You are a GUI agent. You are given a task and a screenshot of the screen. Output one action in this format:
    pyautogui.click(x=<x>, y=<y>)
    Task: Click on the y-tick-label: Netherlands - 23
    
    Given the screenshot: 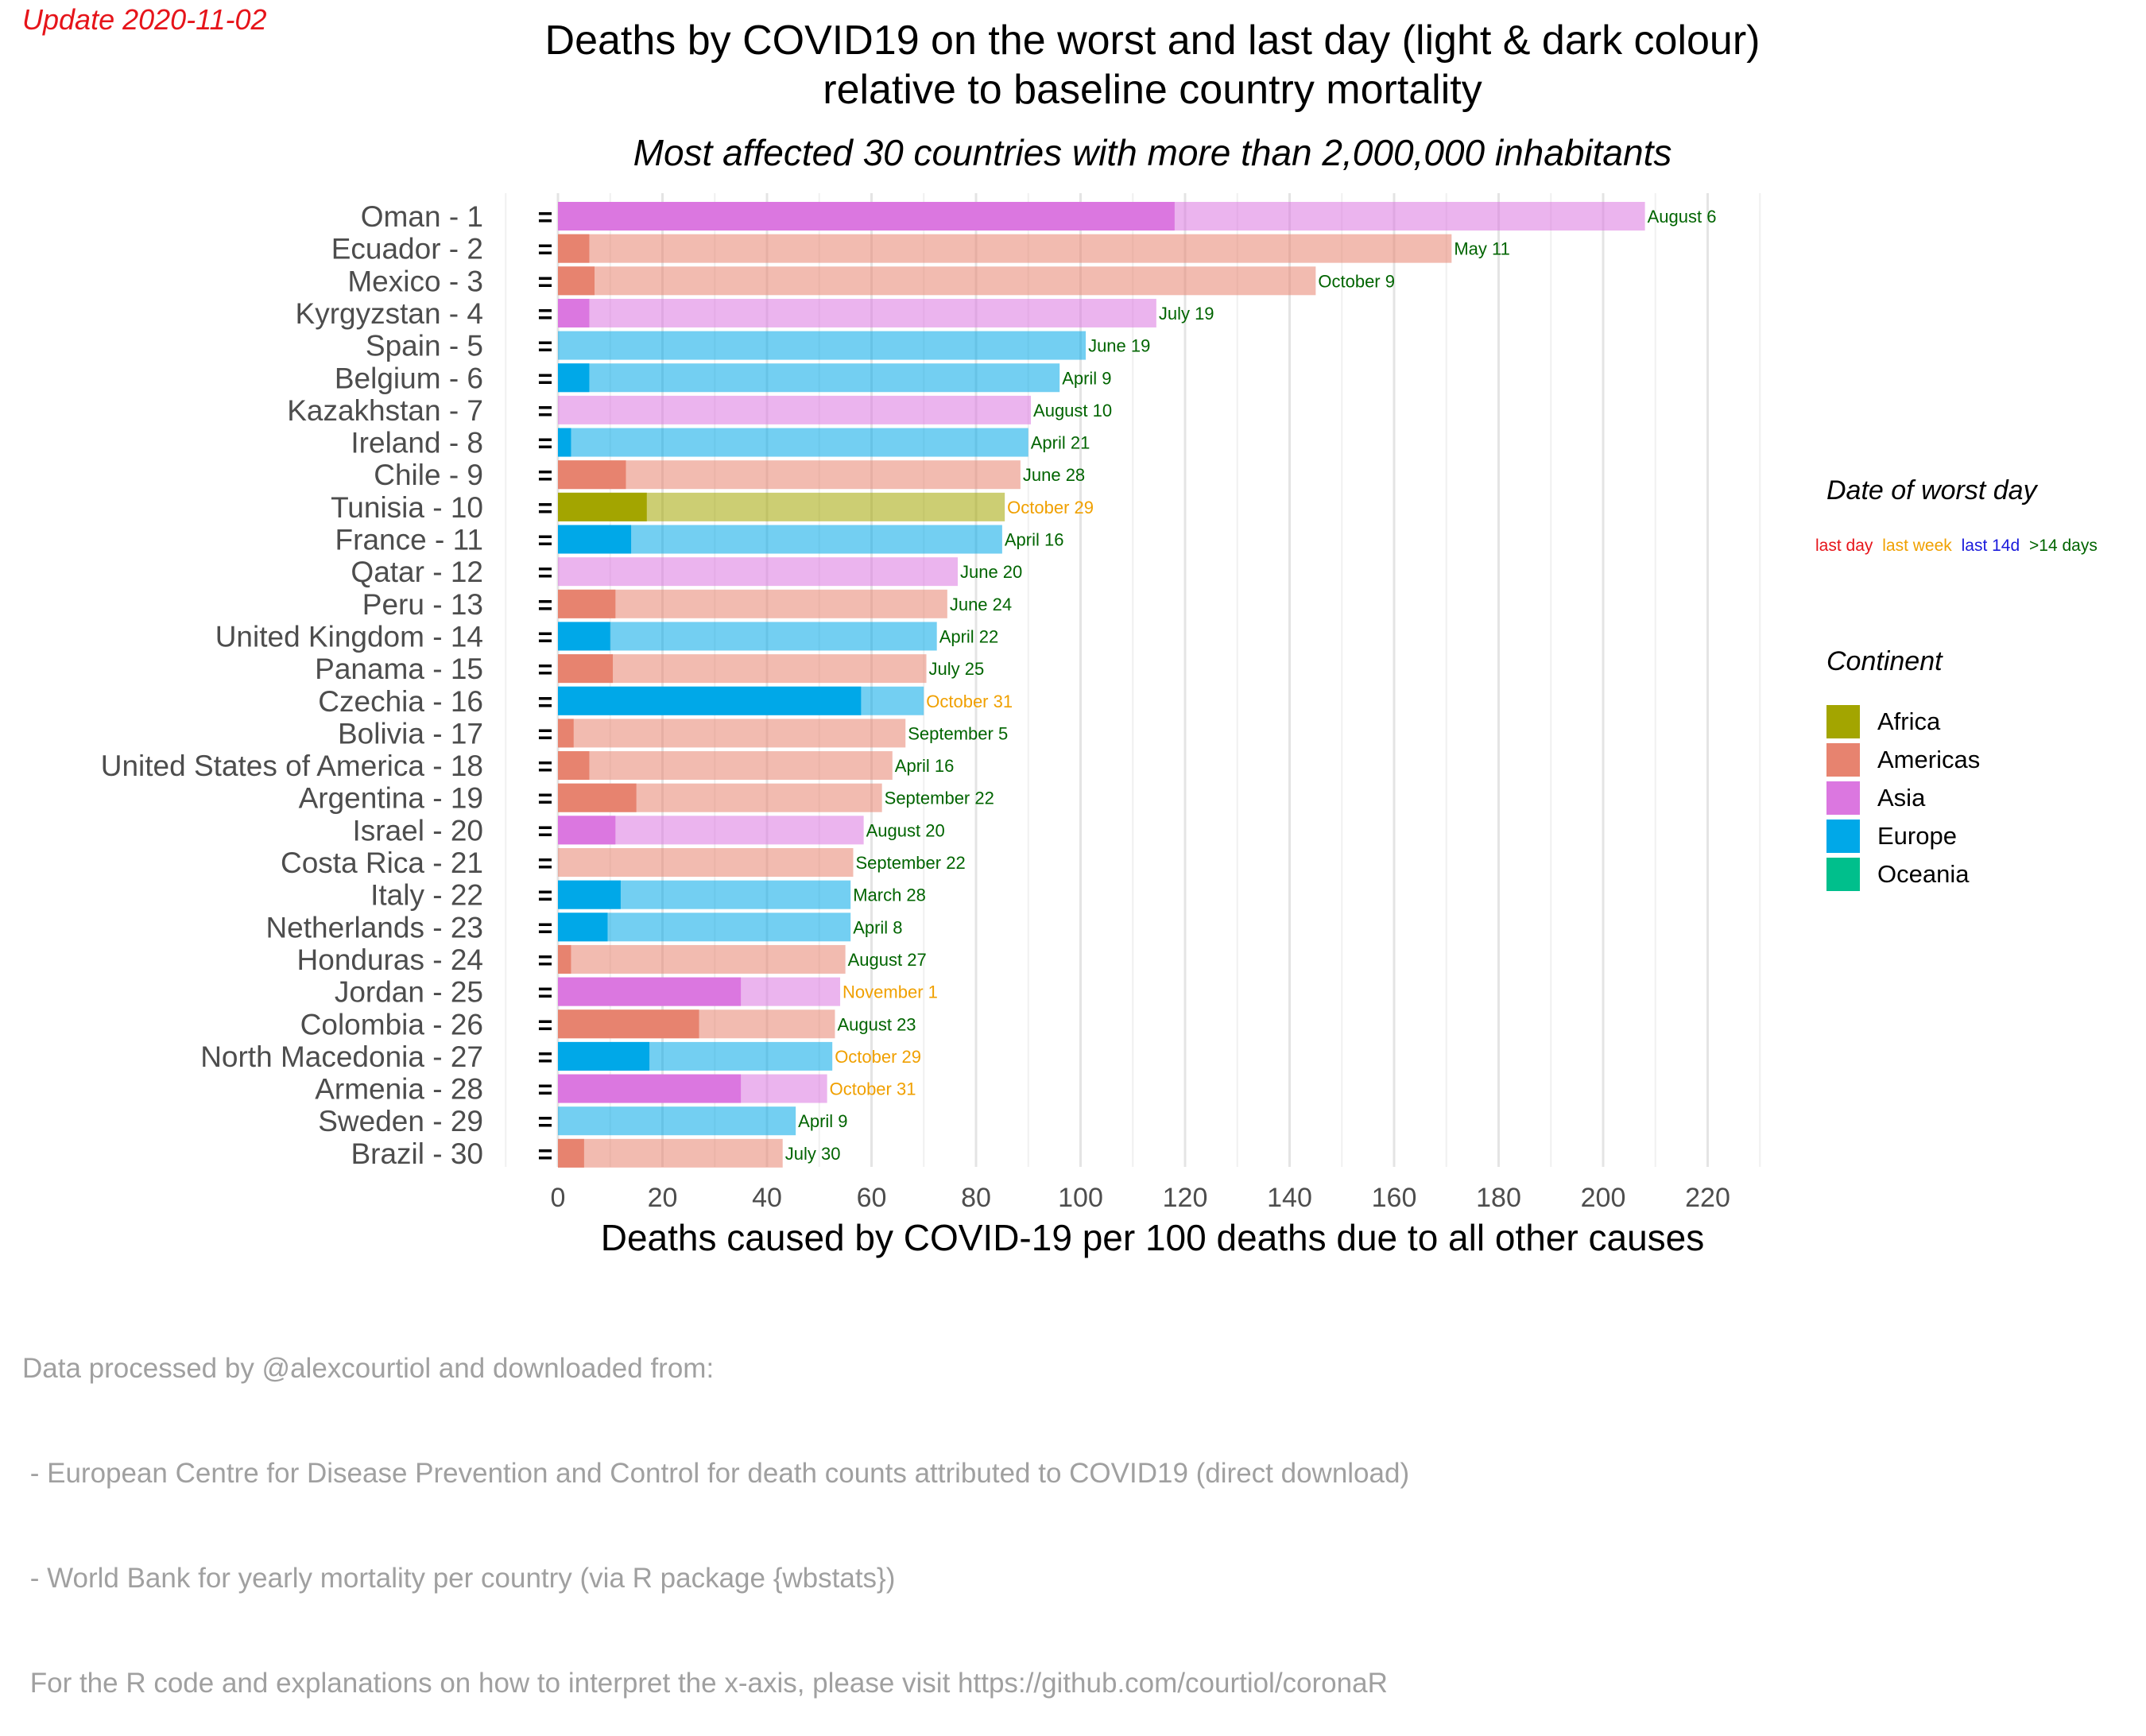 What is the action you would take?
    pyautogui.click(x=374, y=927)
    